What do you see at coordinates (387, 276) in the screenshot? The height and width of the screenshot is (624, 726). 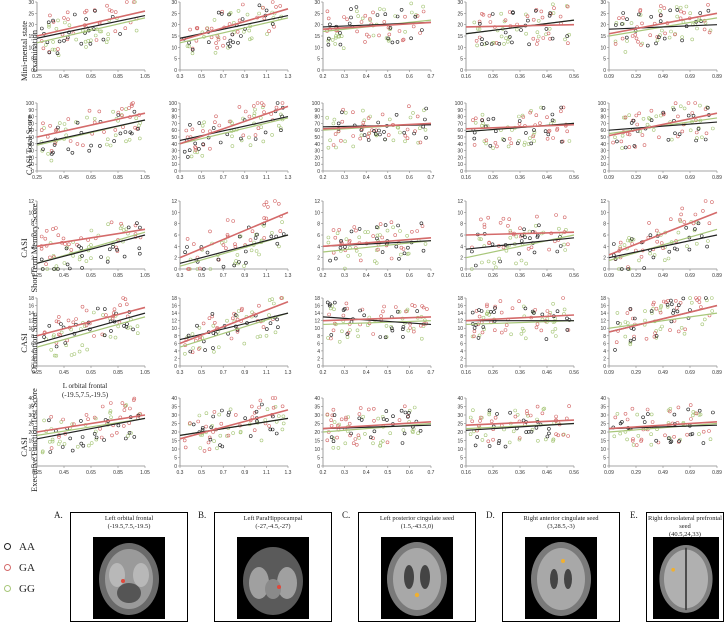 I see `x-tick-label: 0.5` at bounding box center [387, 276].